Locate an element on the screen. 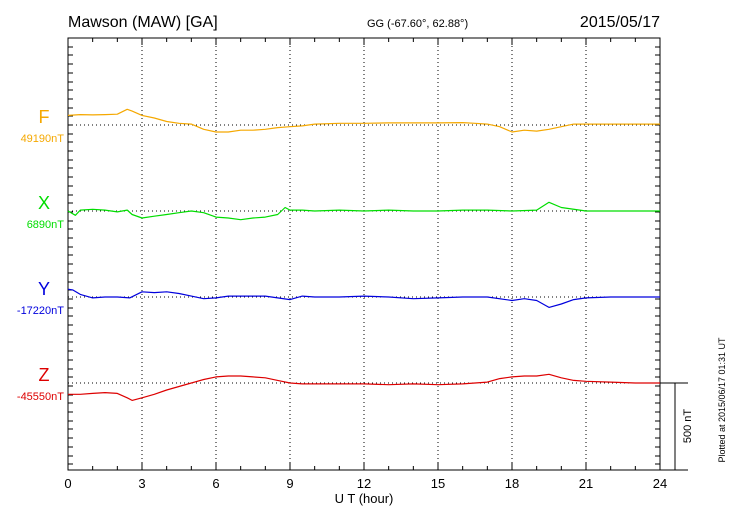  station-coords: GG (-67.60°, 62.88°) is located at coordinates (417, 24).